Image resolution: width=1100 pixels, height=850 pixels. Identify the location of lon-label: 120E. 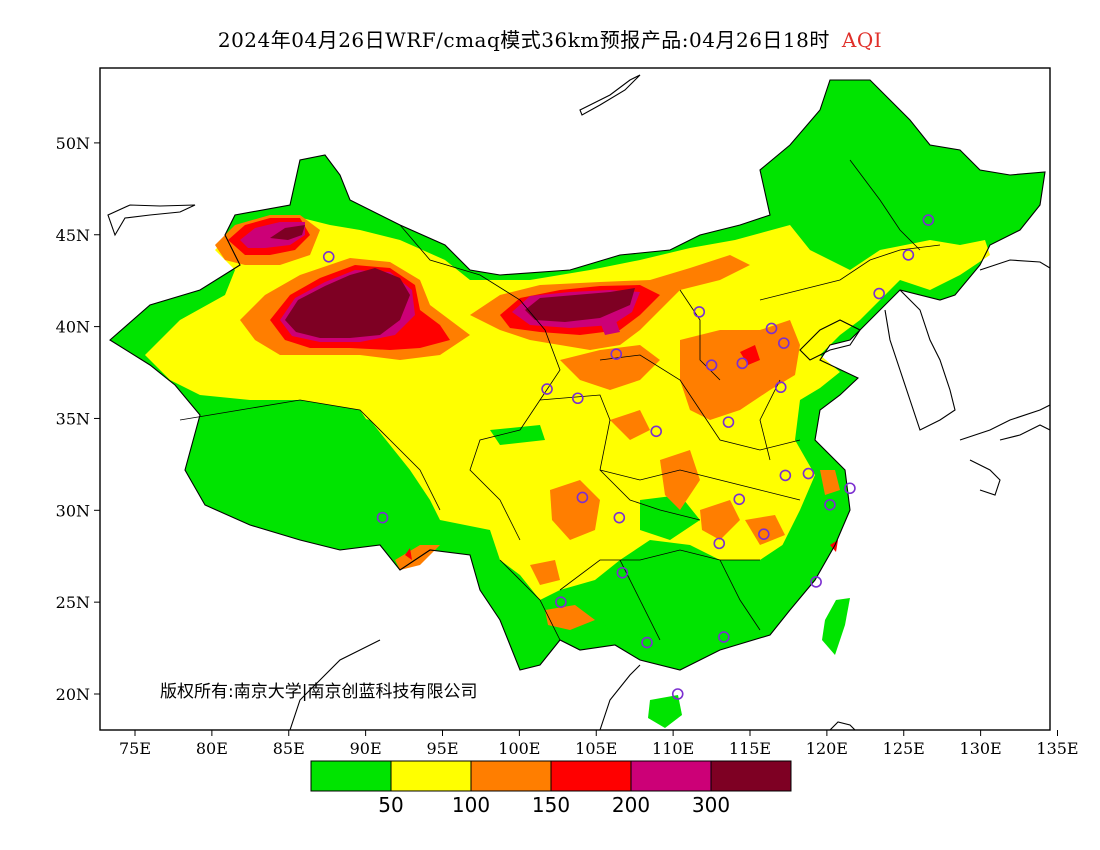
(827, 748).